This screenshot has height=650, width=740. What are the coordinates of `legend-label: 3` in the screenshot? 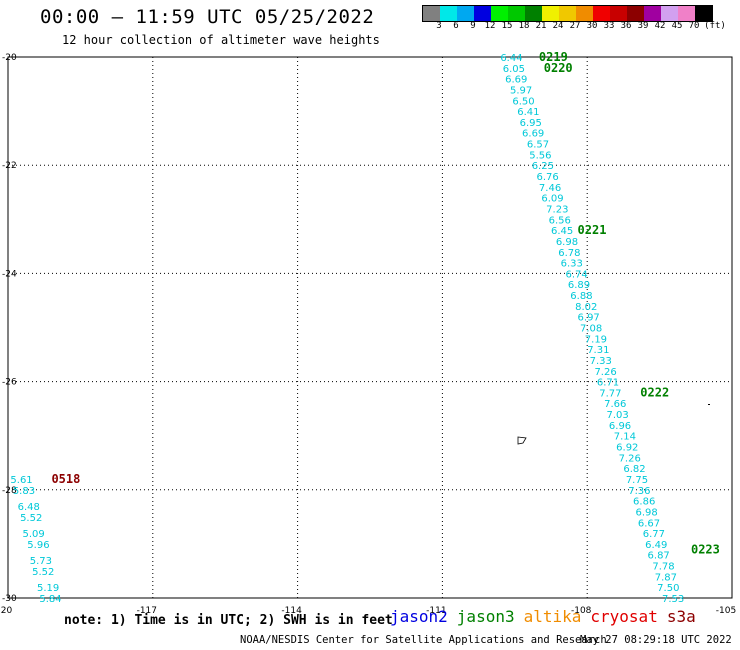 It's located at (439, 26).